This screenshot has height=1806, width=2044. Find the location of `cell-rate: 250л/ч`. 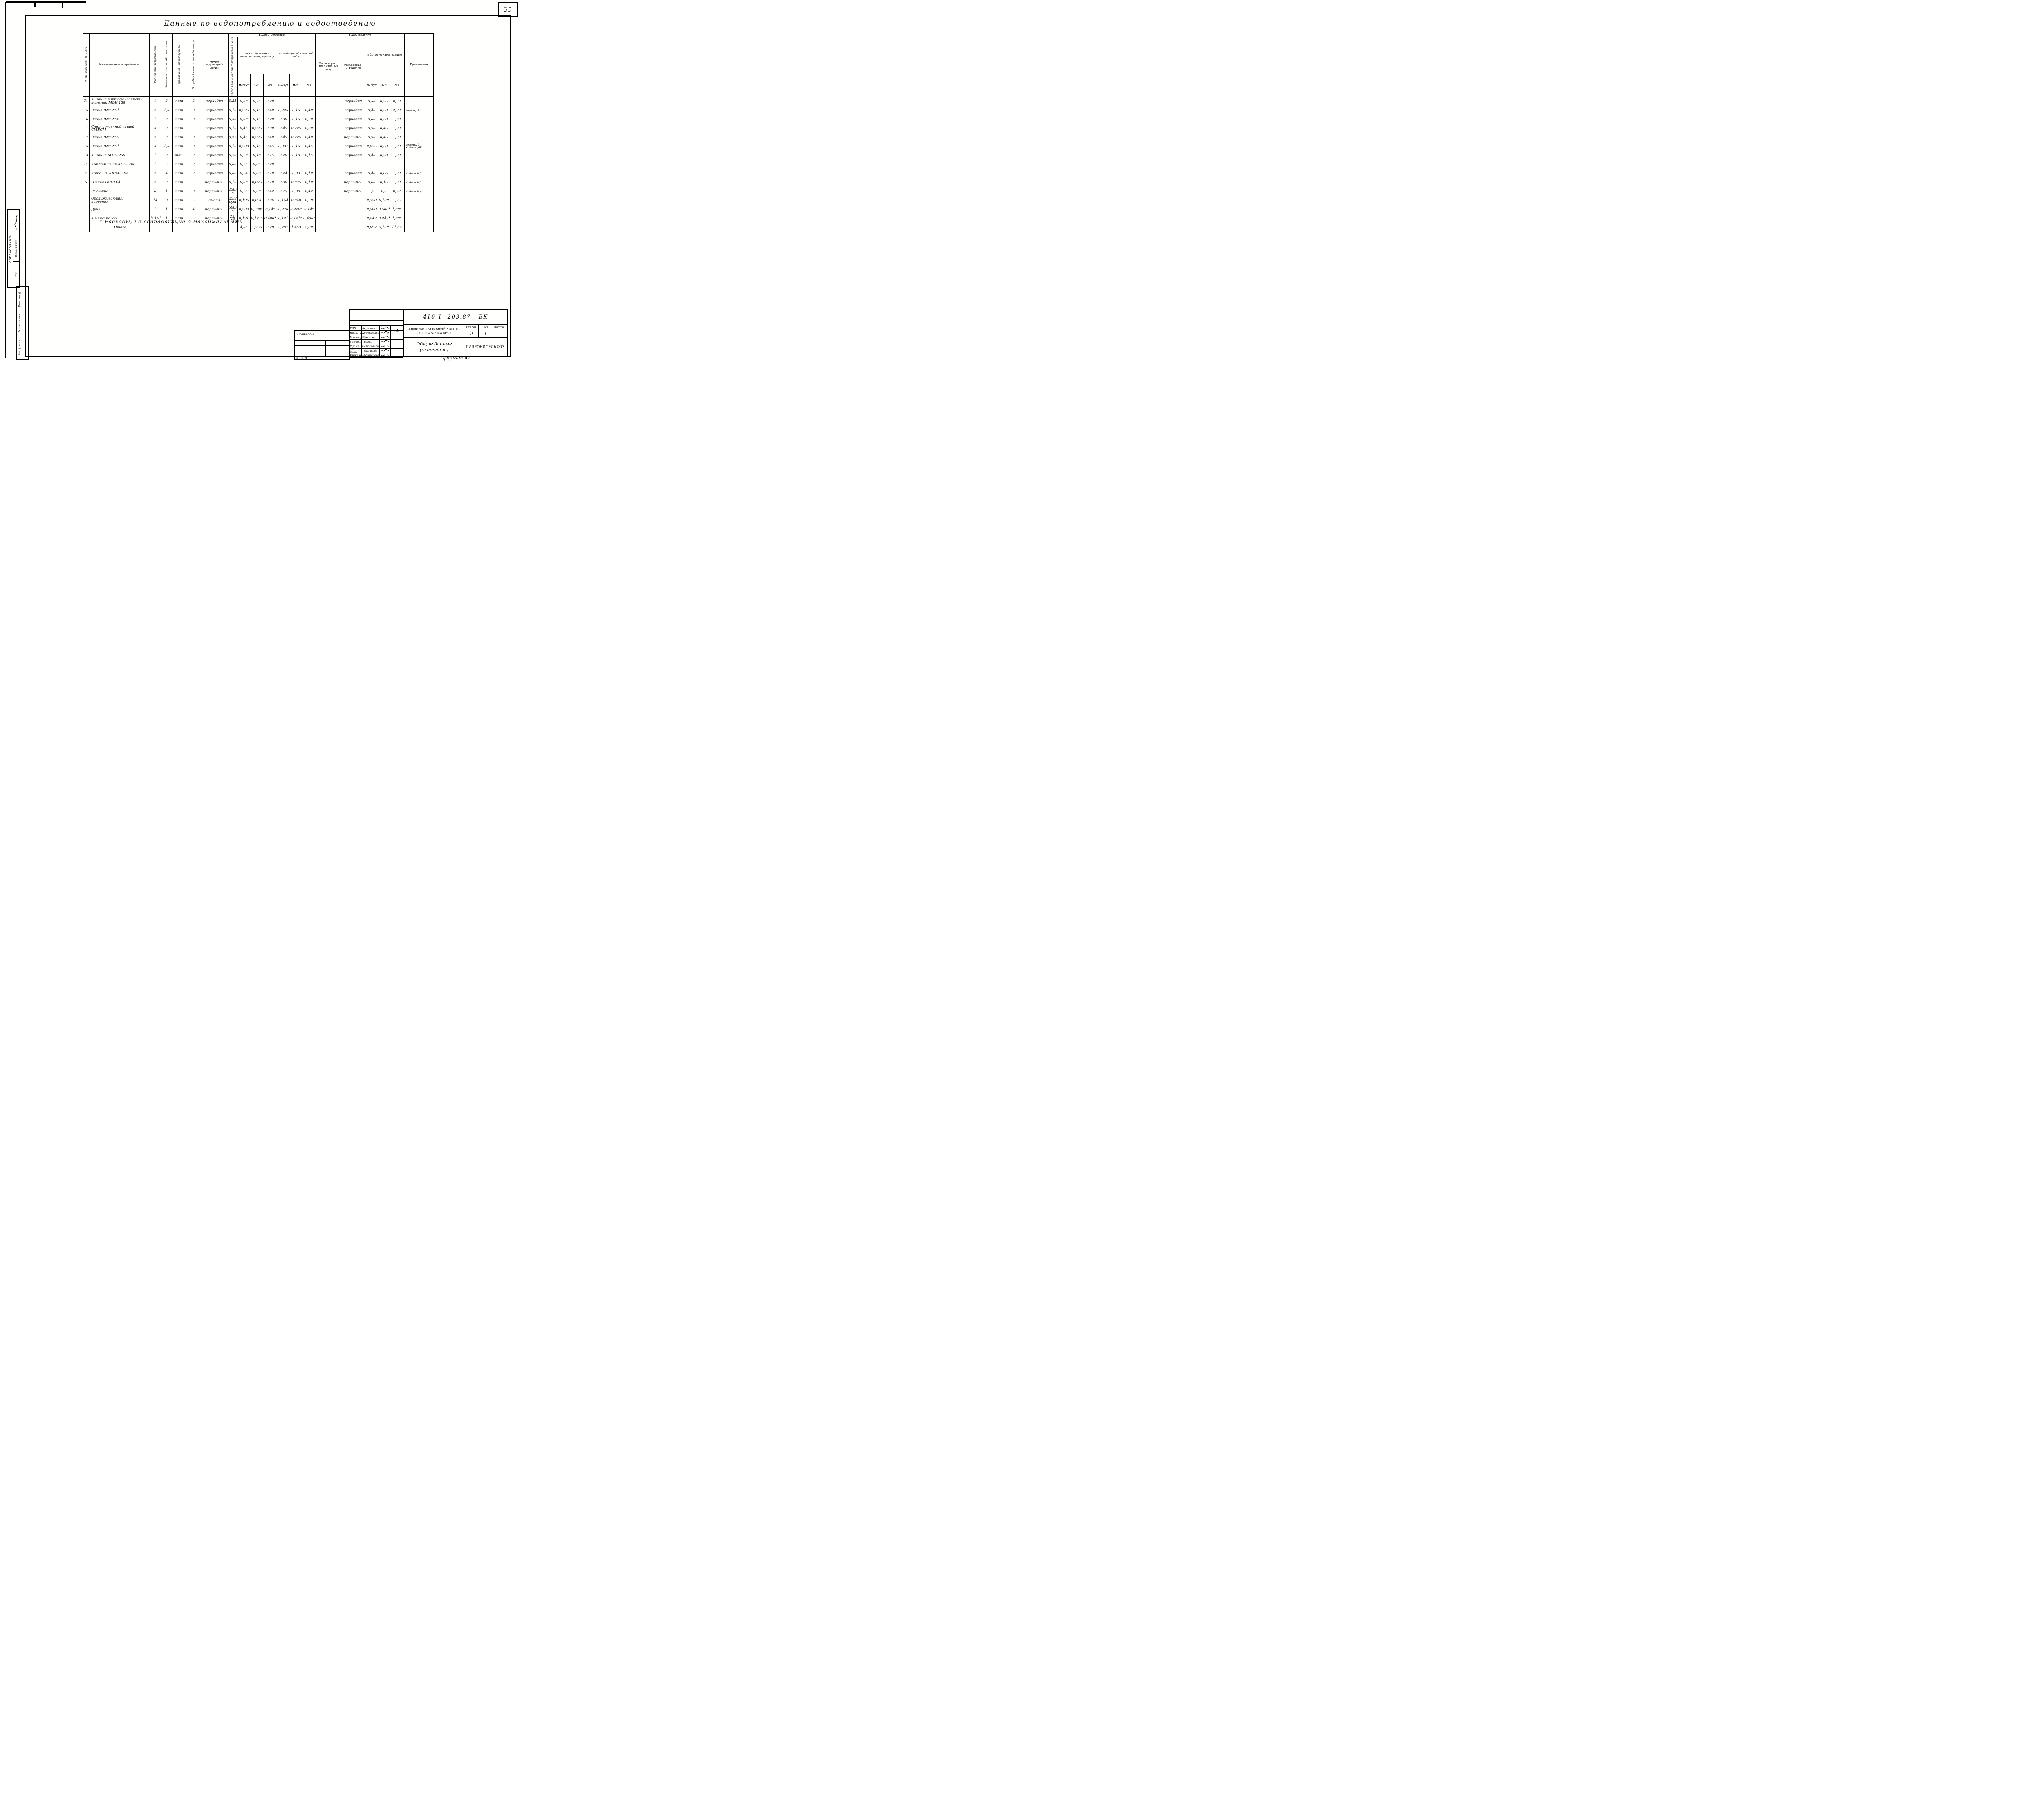

cell-rate: 250л/ч is located at coordinates (233, 191).